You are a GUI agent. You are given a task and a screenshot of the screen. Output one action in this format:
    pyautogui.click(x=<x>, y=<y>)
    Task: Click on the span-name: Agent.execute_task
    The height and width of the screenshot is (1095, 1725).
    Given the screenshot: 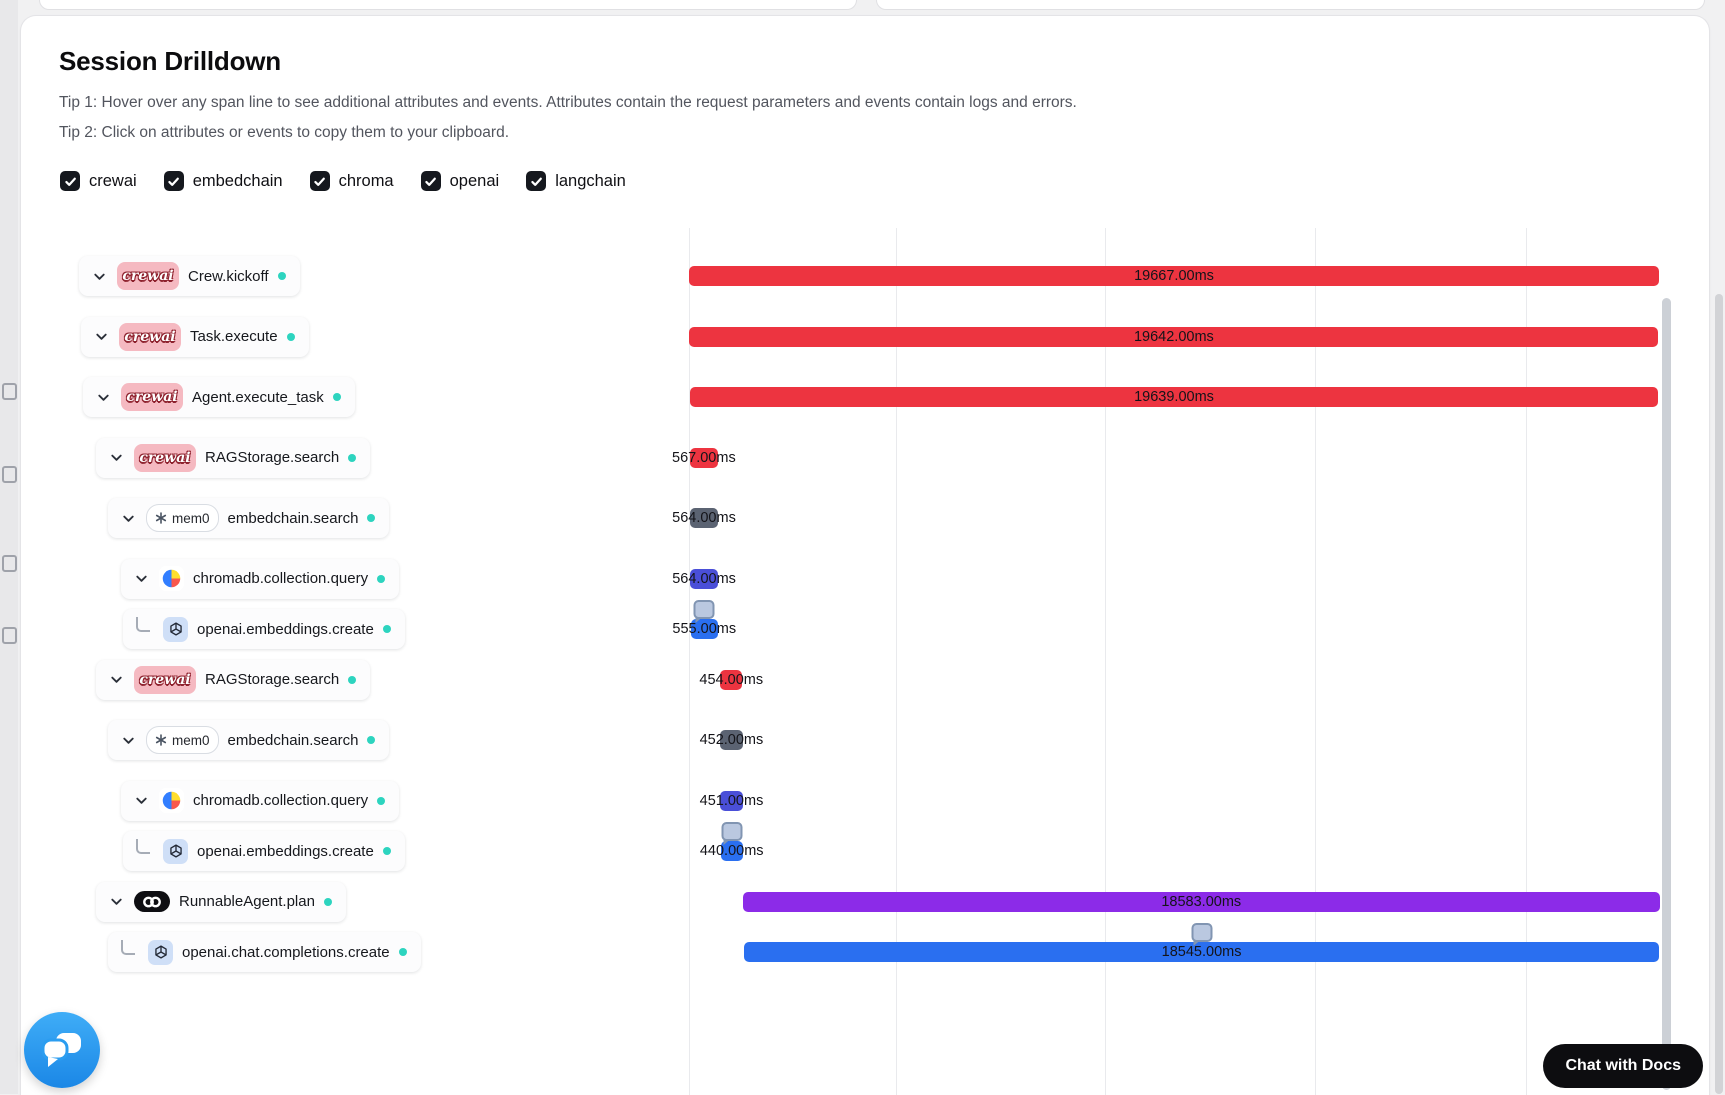 What is the action you would take?
    pyautogui.click(x=258, y=397)
    